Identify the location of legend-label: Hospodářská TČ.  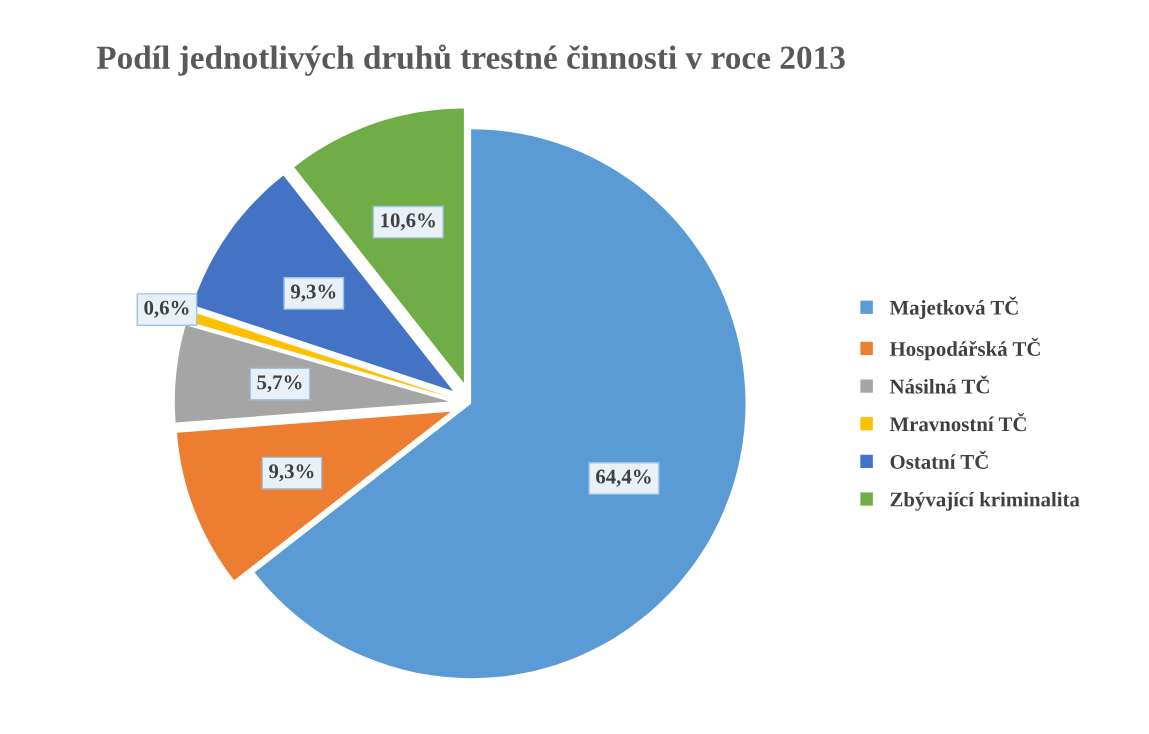
(964, 349).